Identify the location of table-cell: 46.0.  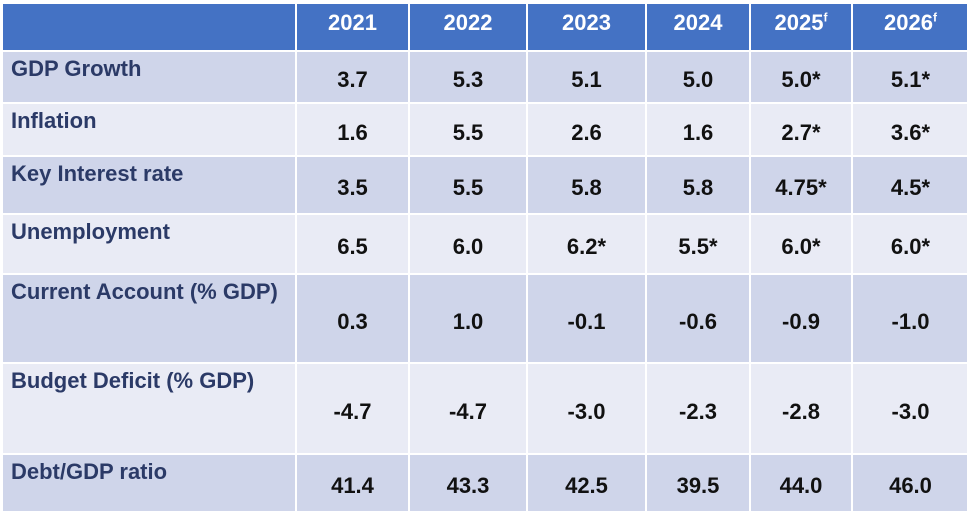
(909, 483).